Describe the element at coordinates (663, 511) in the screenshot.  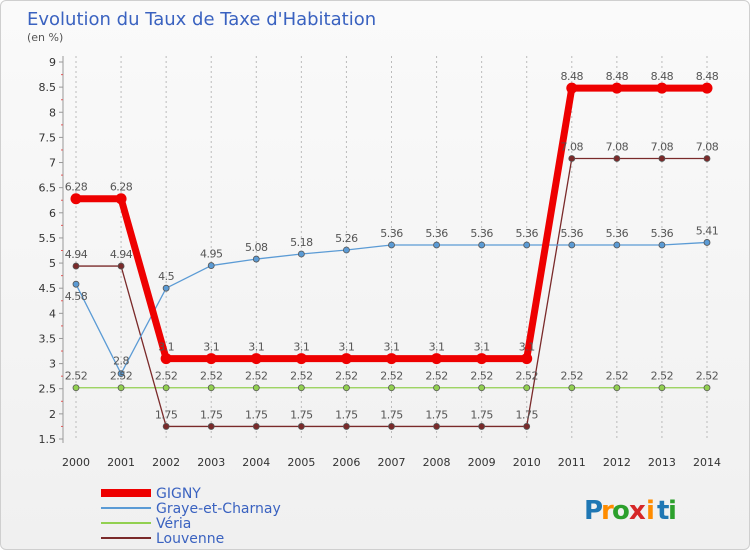
I see `logo-letter: t` at that location.